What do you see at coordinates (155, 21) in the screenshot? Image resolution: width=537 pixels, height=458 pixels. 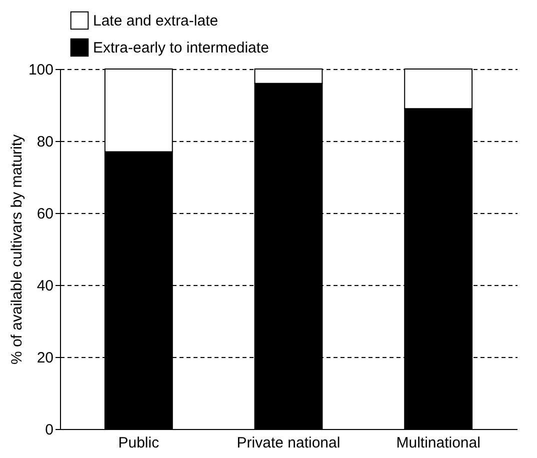 I see `legend-label: Late and extra-late` at bounding box center [155, 21].